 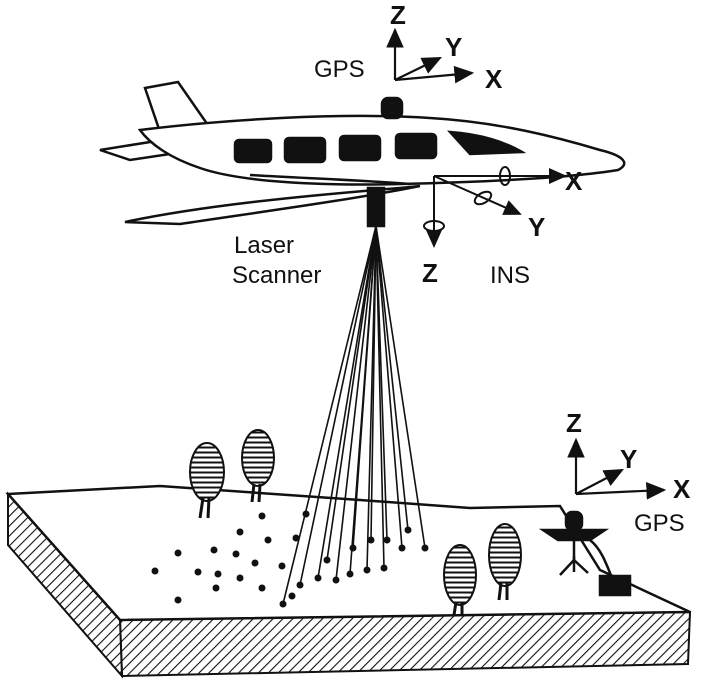 I want to click on trees, so click(x=355, y=522).